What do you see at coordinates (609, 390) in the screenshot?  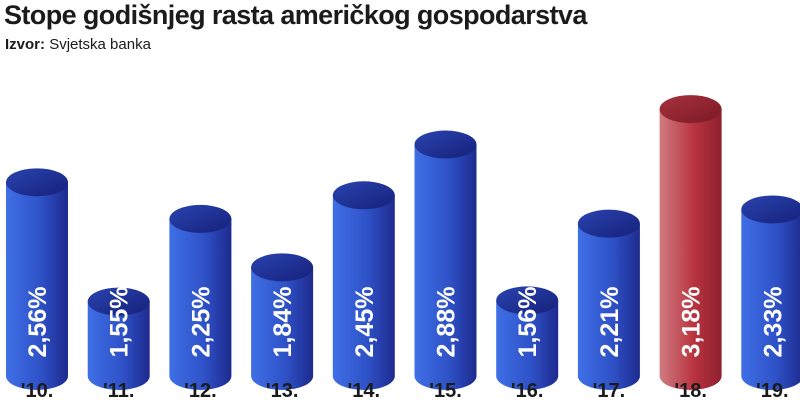 I see `x-tick-label: '17.` at bounding box center [609, 390].